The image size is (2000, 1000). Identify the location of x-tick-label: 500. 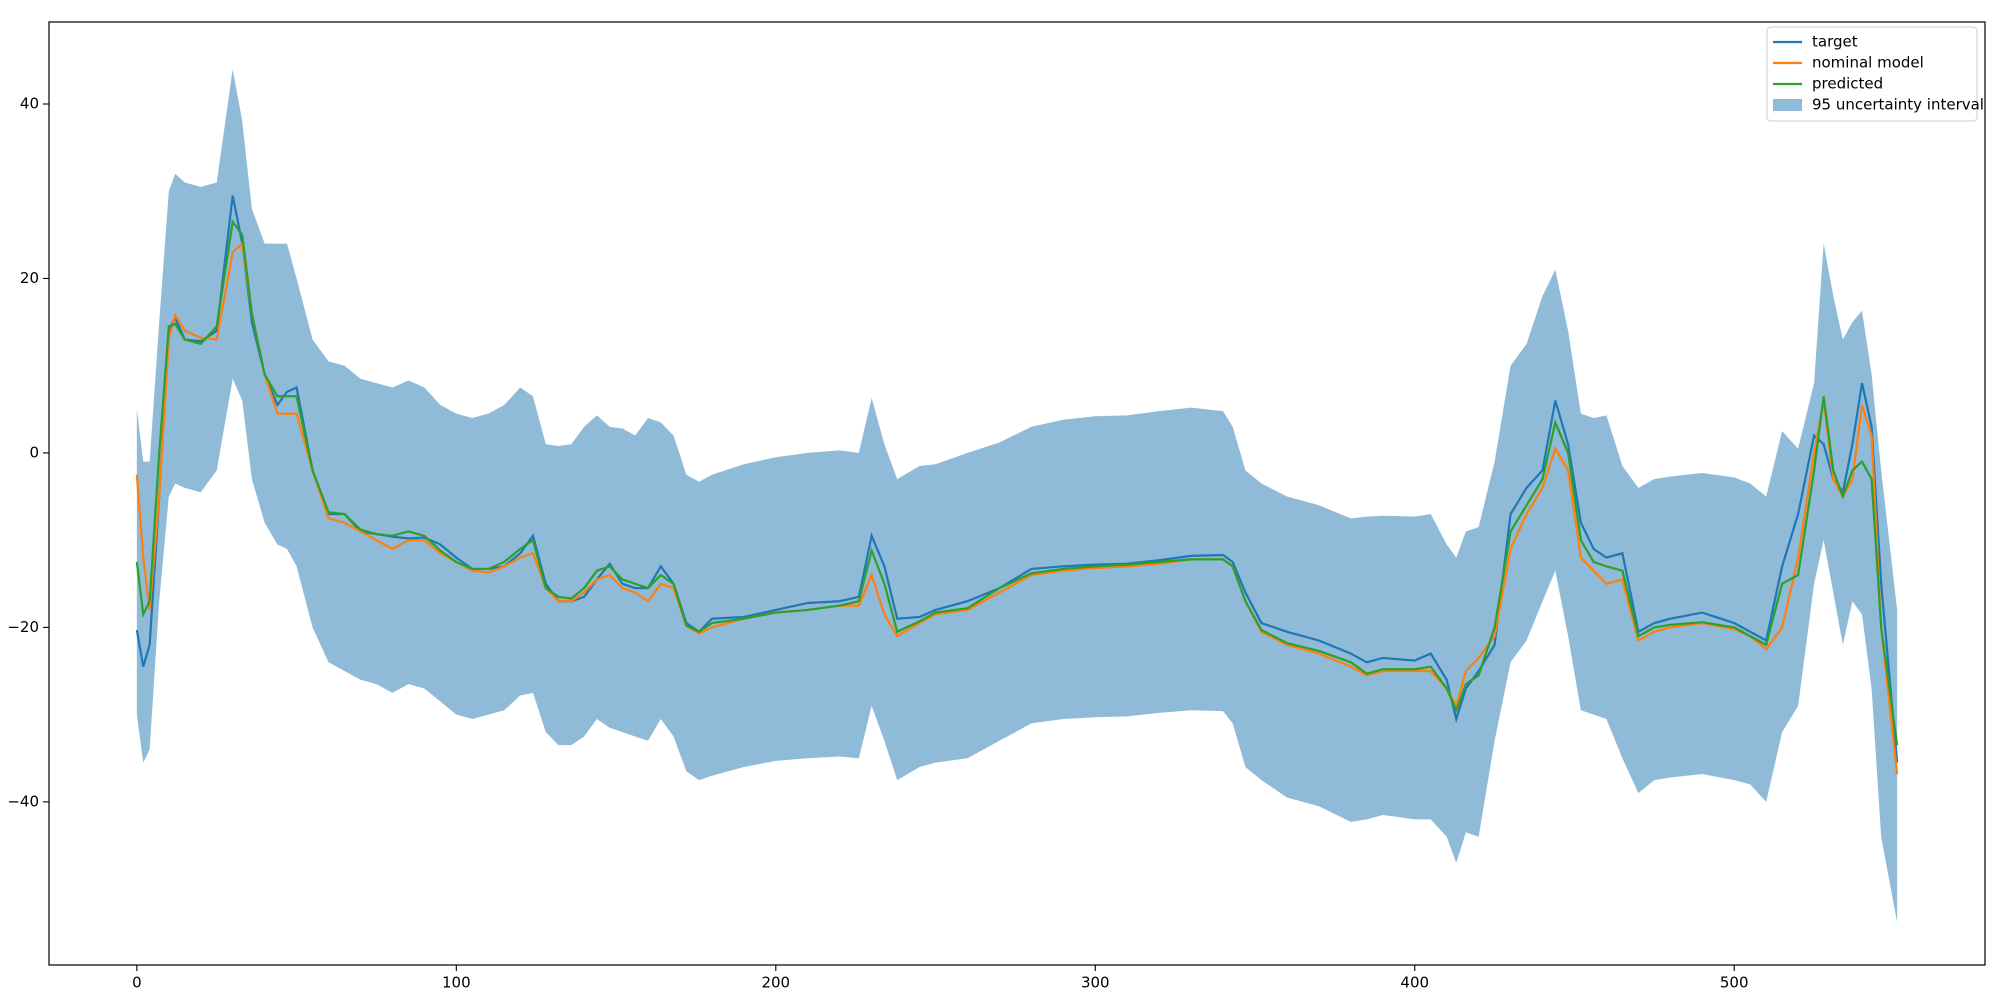
(1734, 983).